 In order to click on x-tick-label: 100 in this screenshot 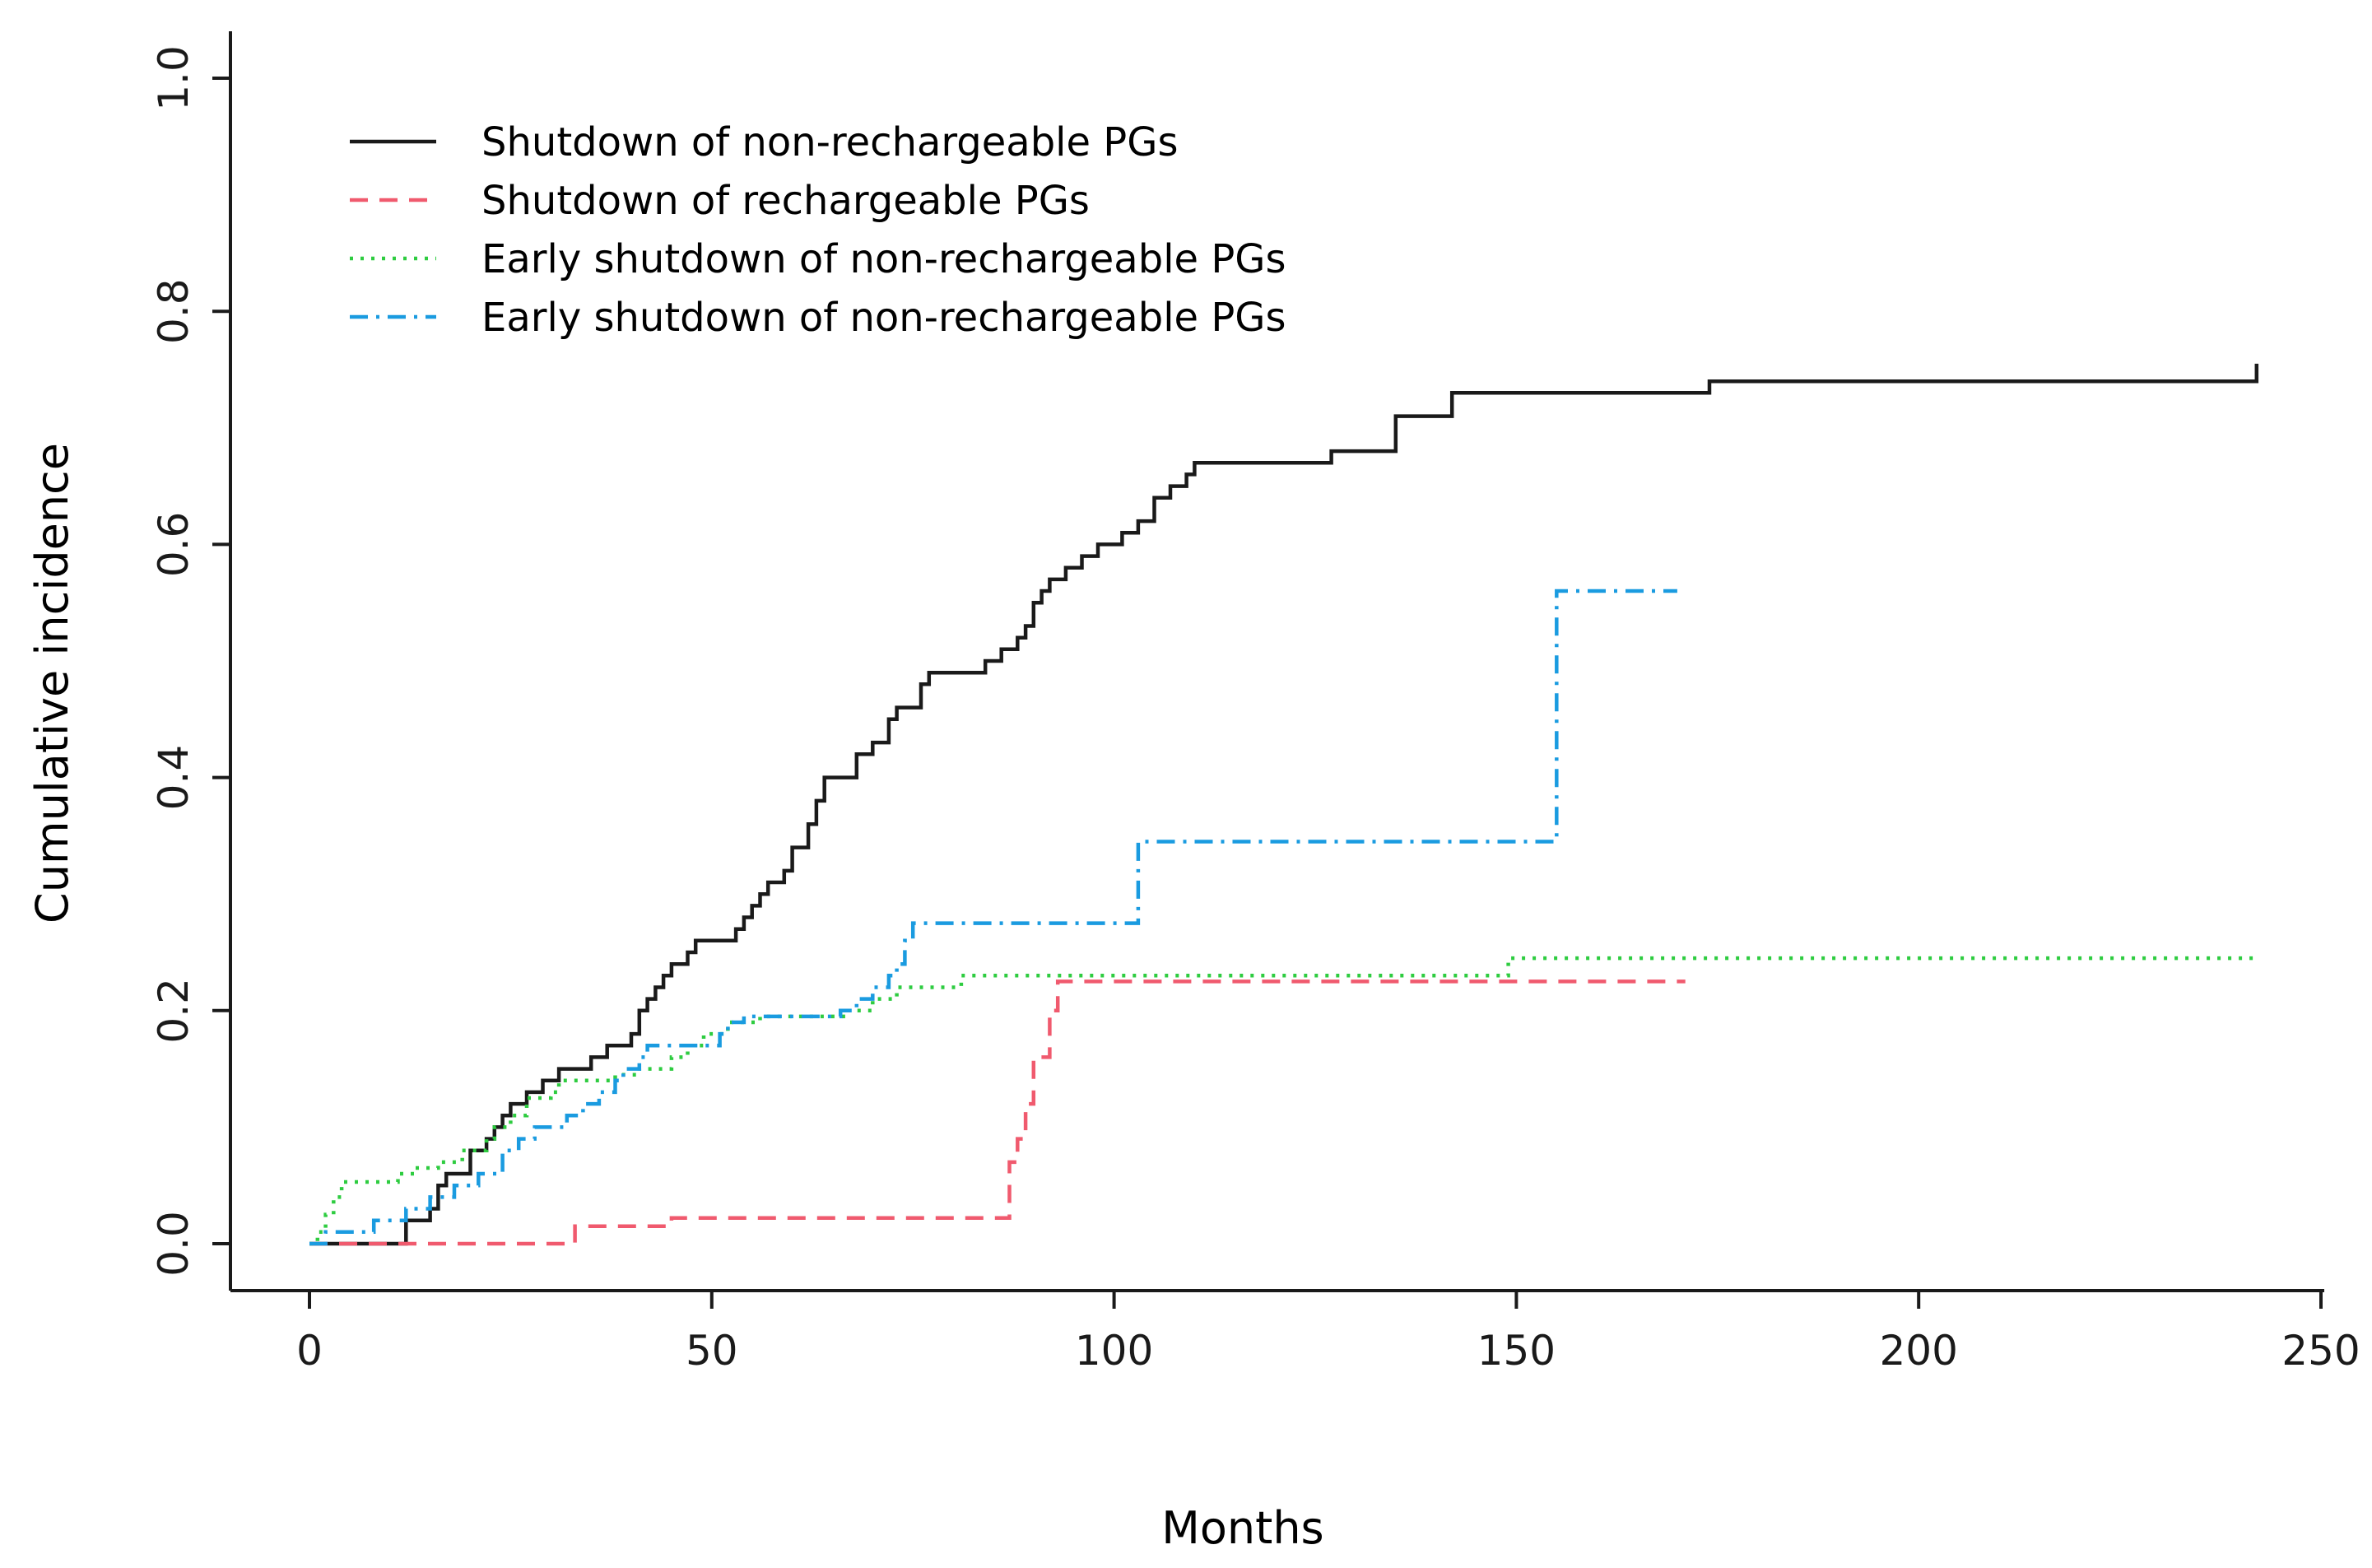, I will do `click(1114, 1351)`.